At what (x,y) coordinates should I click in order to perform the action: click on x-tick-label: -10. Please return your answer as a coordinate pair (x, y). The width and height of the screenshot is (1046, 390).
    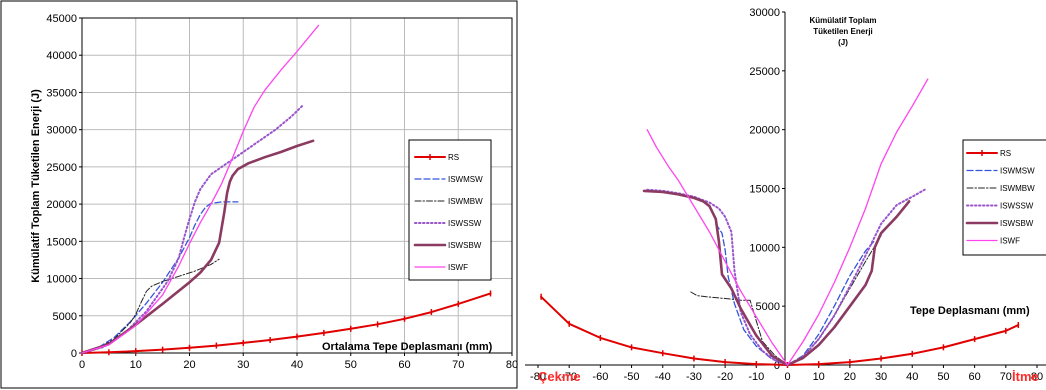
    Looking at the image, I should click on (756, 377).